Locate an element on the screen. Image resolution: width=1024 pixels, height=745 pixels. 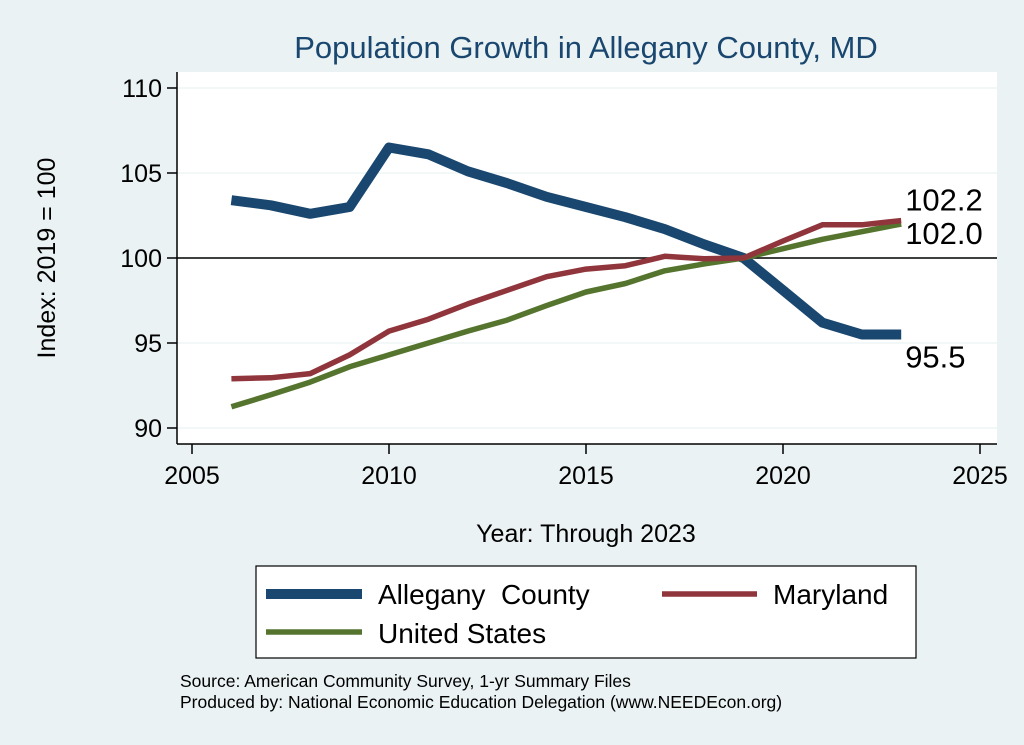
end-label-maryland: 102.2 is located at coordinates (944, 200).